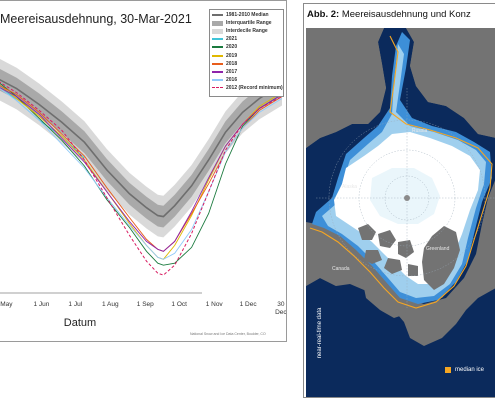 Image resolution: width=495 pixels, height=400 pixels. Describe the element at coordinates (232, 63) in the screenshot. I see `legend-label: 2018` at that location.